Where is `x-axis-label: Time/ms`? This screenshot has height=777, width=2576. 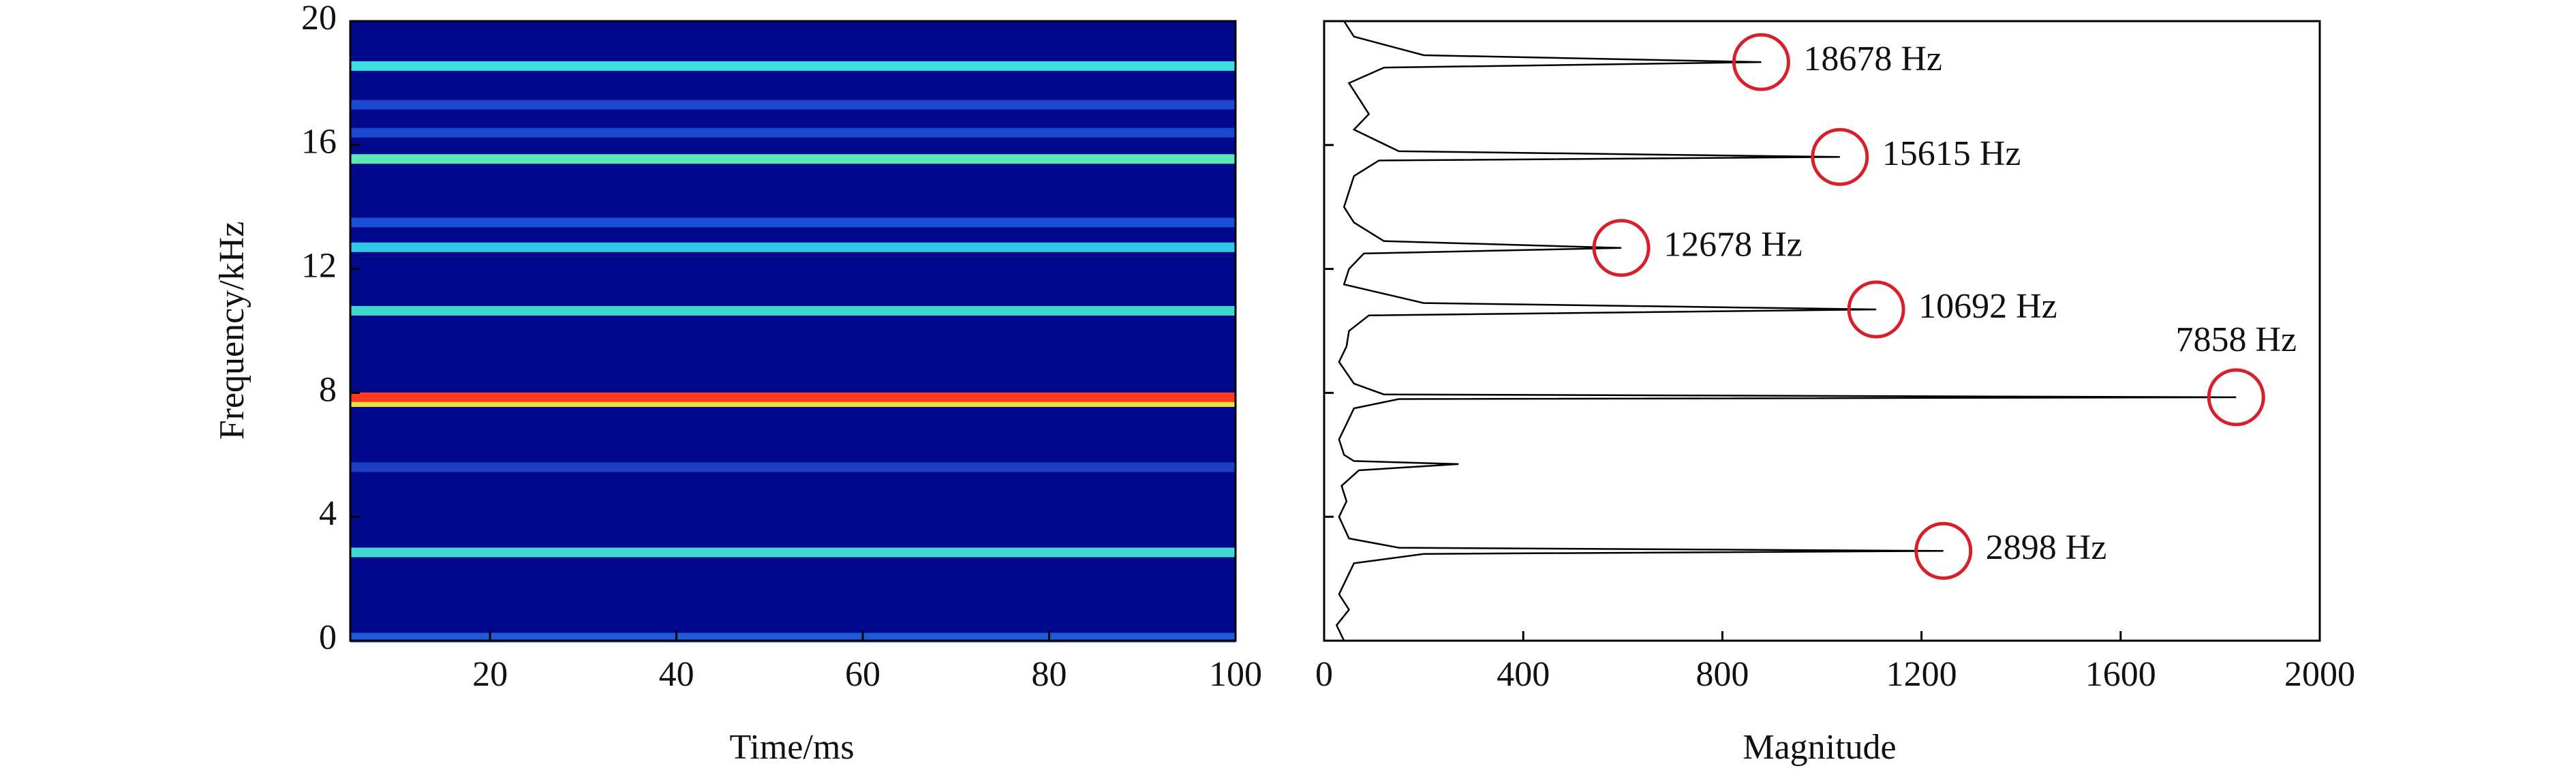 x-axis-label: Time/ms is located at coordinates (792, 747).